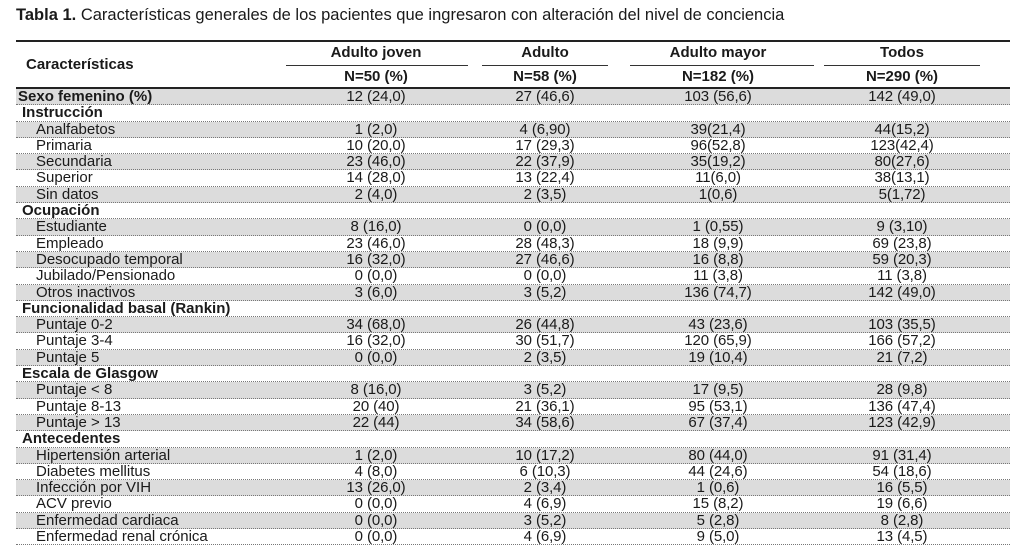  Describe the element at coordinates (376, 488) in the screenshot. I see `table-cell: 13 (26,0)` at that location.